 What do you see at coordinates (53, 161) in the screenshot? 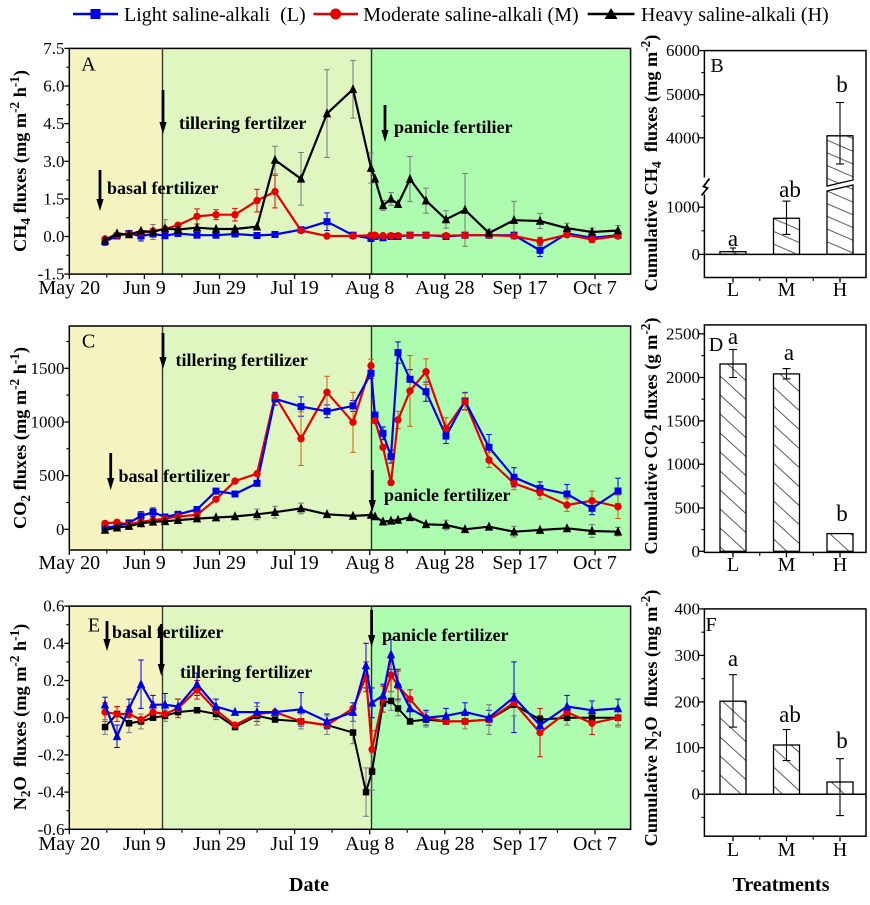
I see `svg-text: 3.0` at bounding box center [53, 161].